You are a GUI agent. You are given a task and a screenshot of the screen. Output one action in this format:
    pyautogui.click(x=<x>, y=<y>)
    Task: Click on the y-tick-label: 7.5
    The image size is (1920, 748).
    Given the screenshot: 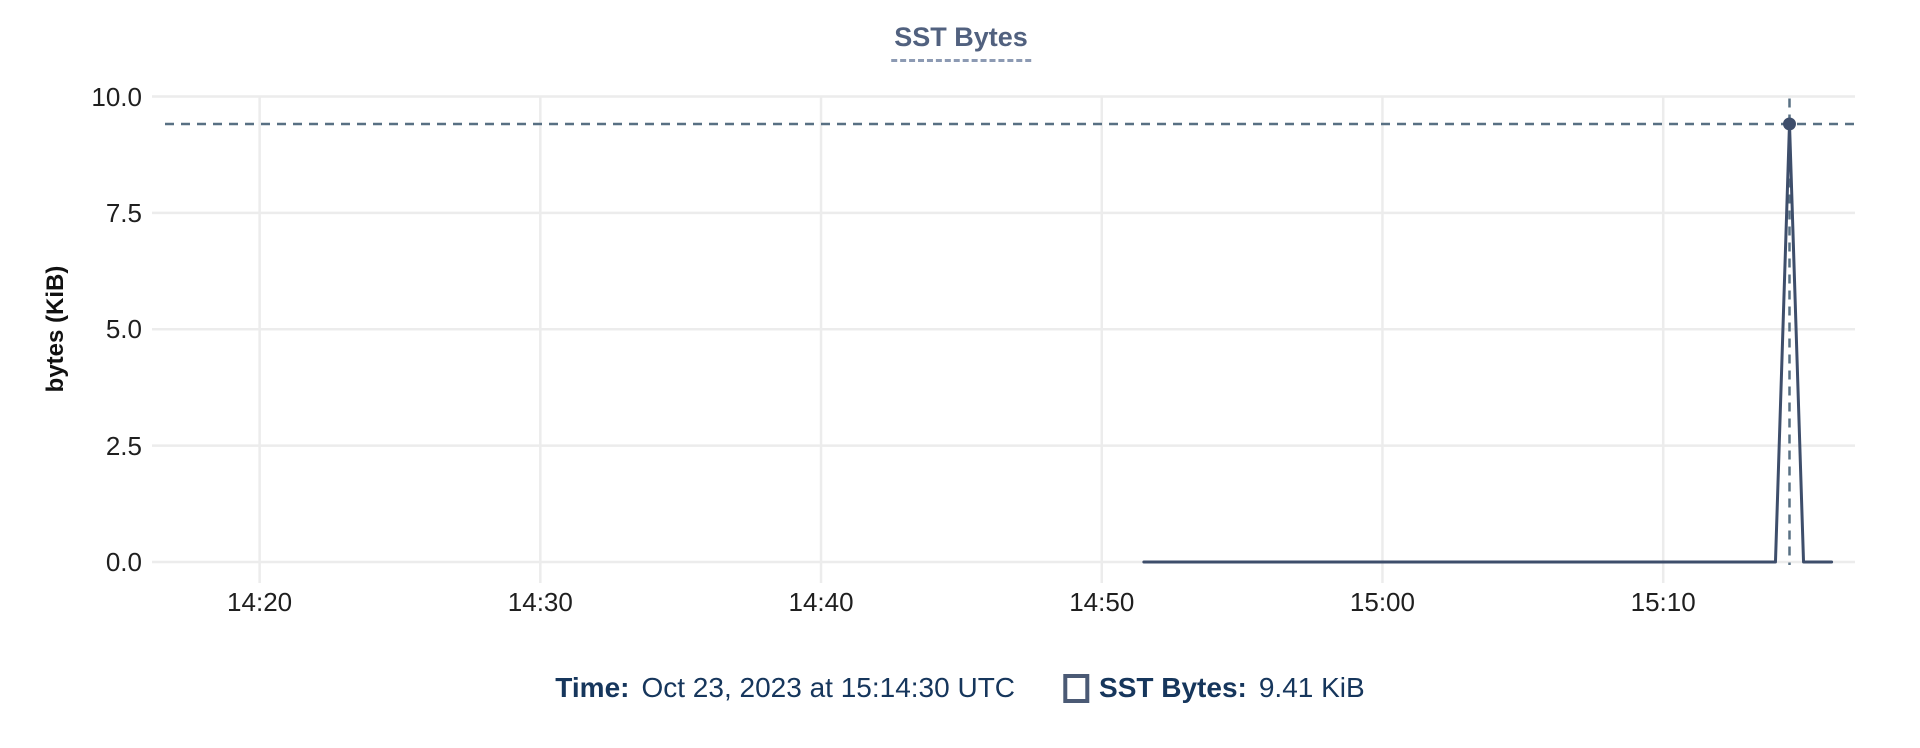 What is the action you would take?
    pyautogui.click(x=123, y=212)
    